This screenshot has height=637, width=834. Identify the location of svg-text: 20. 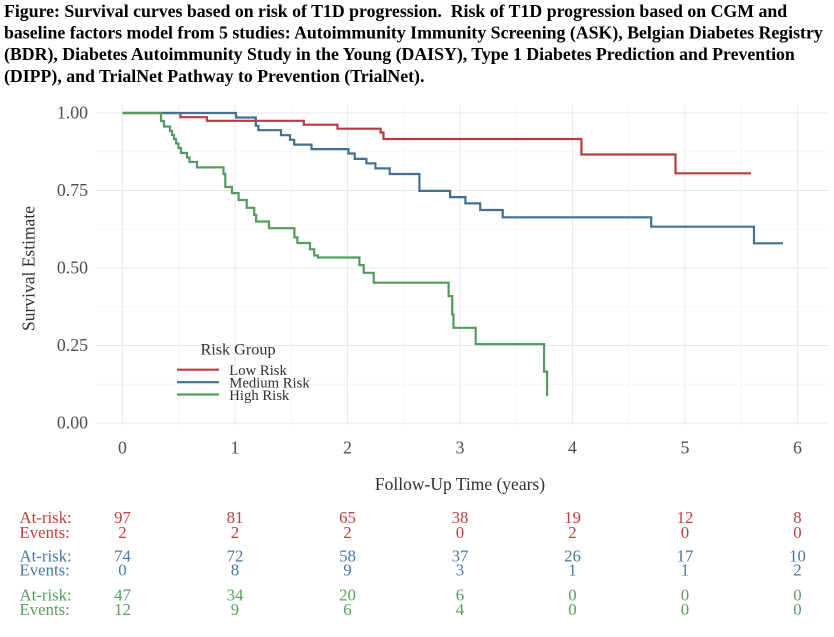
(347, 594).